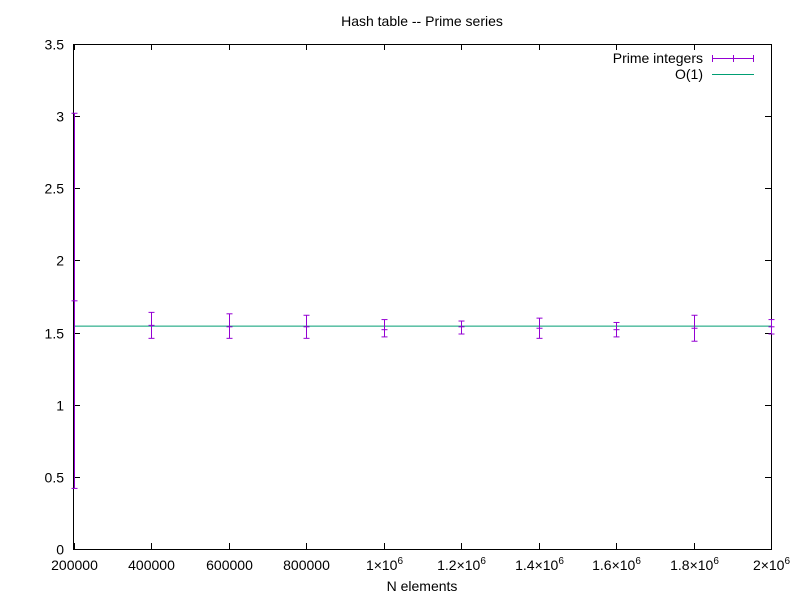  What do you see at coordinates (422, 586) in the screenshot?
I see `x-axis-label: N elements` at bounding box center [422, 586].